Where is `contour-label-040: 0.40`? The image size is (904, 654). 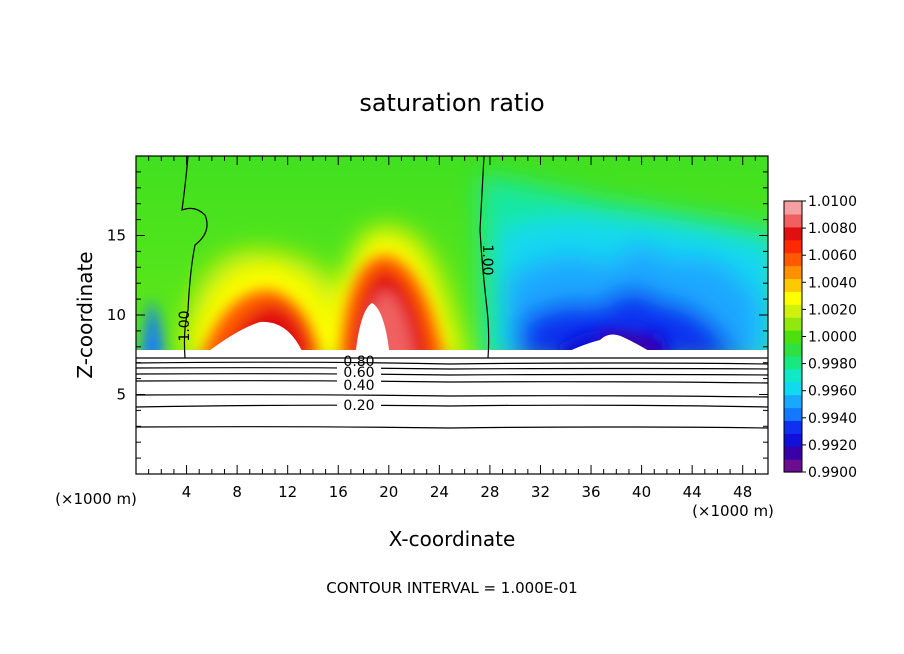 contour-label-040: 0.40 is located at coordinates (358, 386).